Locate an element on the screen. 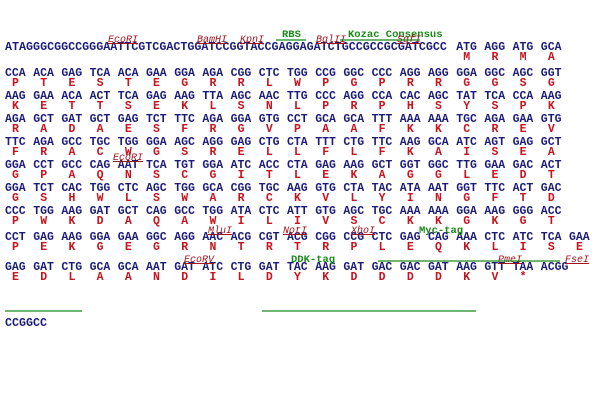 This screenshot has width=600, height=405. codon: CCG is located at coordinates (353, 237).